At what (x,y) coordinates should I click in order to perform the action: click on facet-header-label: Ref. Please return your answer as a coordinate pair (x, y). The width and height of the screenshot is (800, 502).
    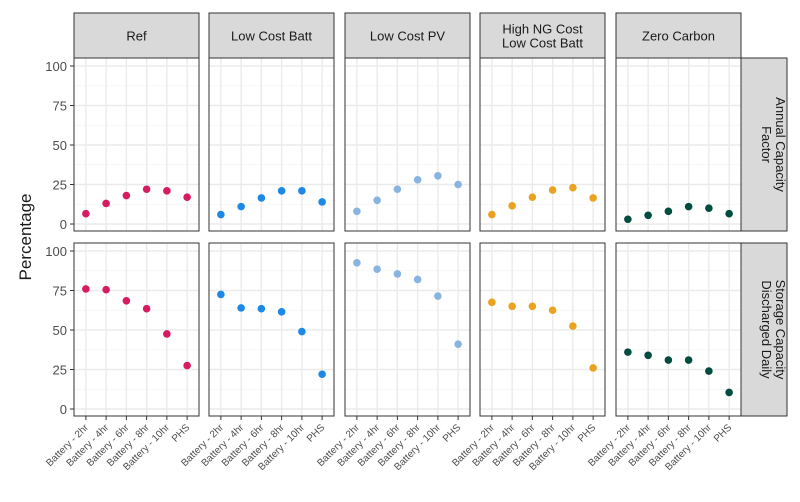
    Looking at the image, I should click on (136, 36).